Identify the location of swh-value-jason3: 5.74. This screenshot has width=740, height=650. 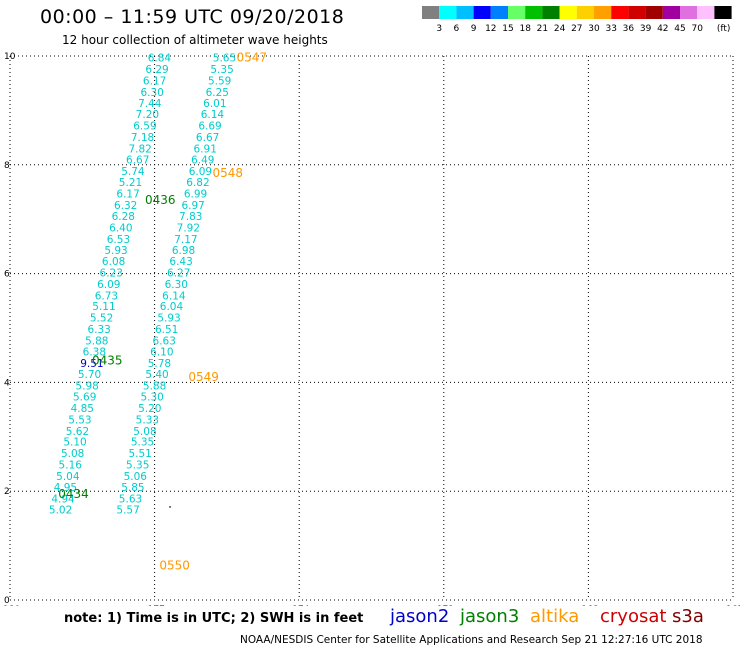
(133, 172).